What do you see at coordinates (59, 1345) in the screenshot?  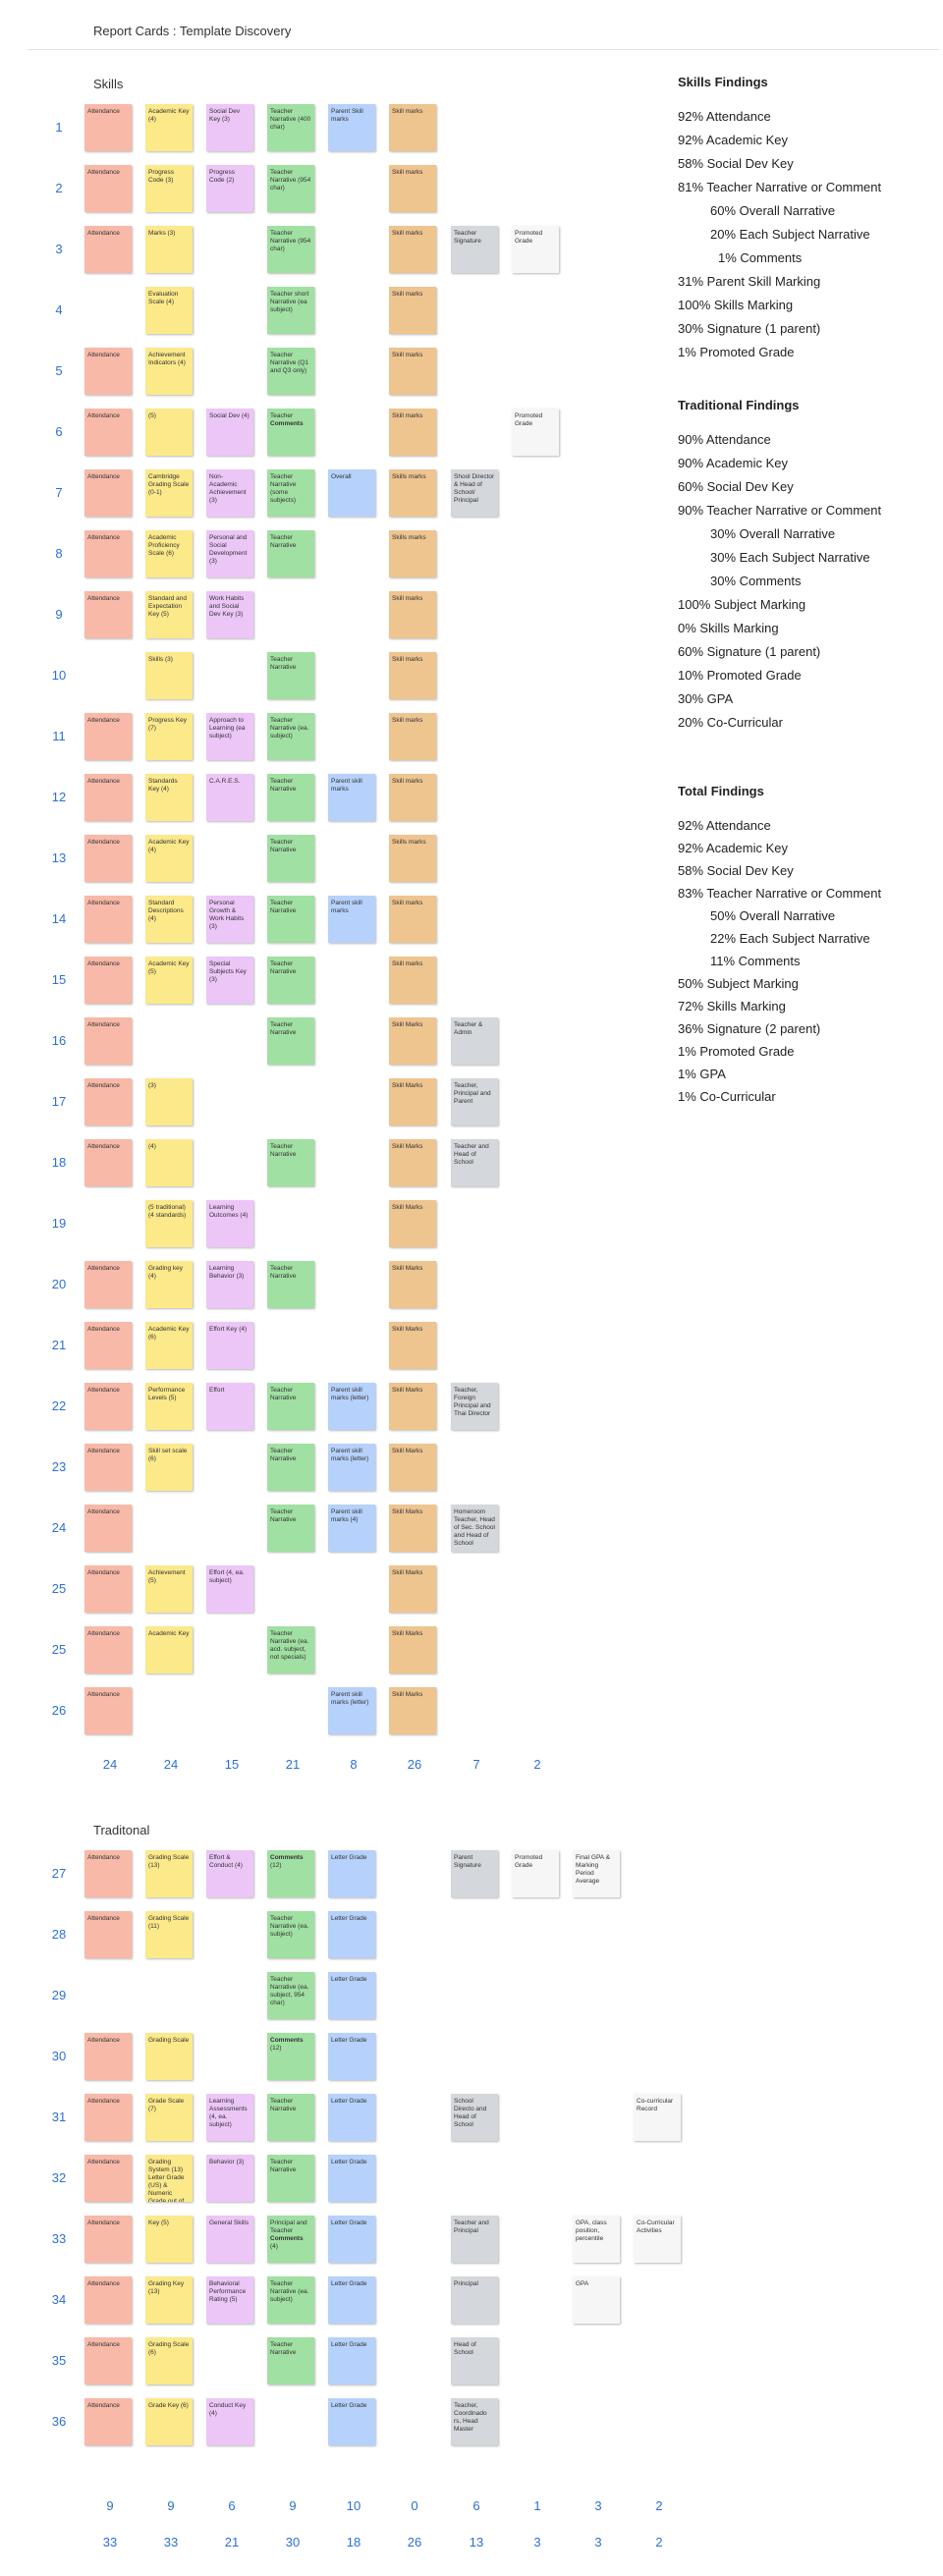 I see `row-number: 21` at bounding box center [59, 1345].